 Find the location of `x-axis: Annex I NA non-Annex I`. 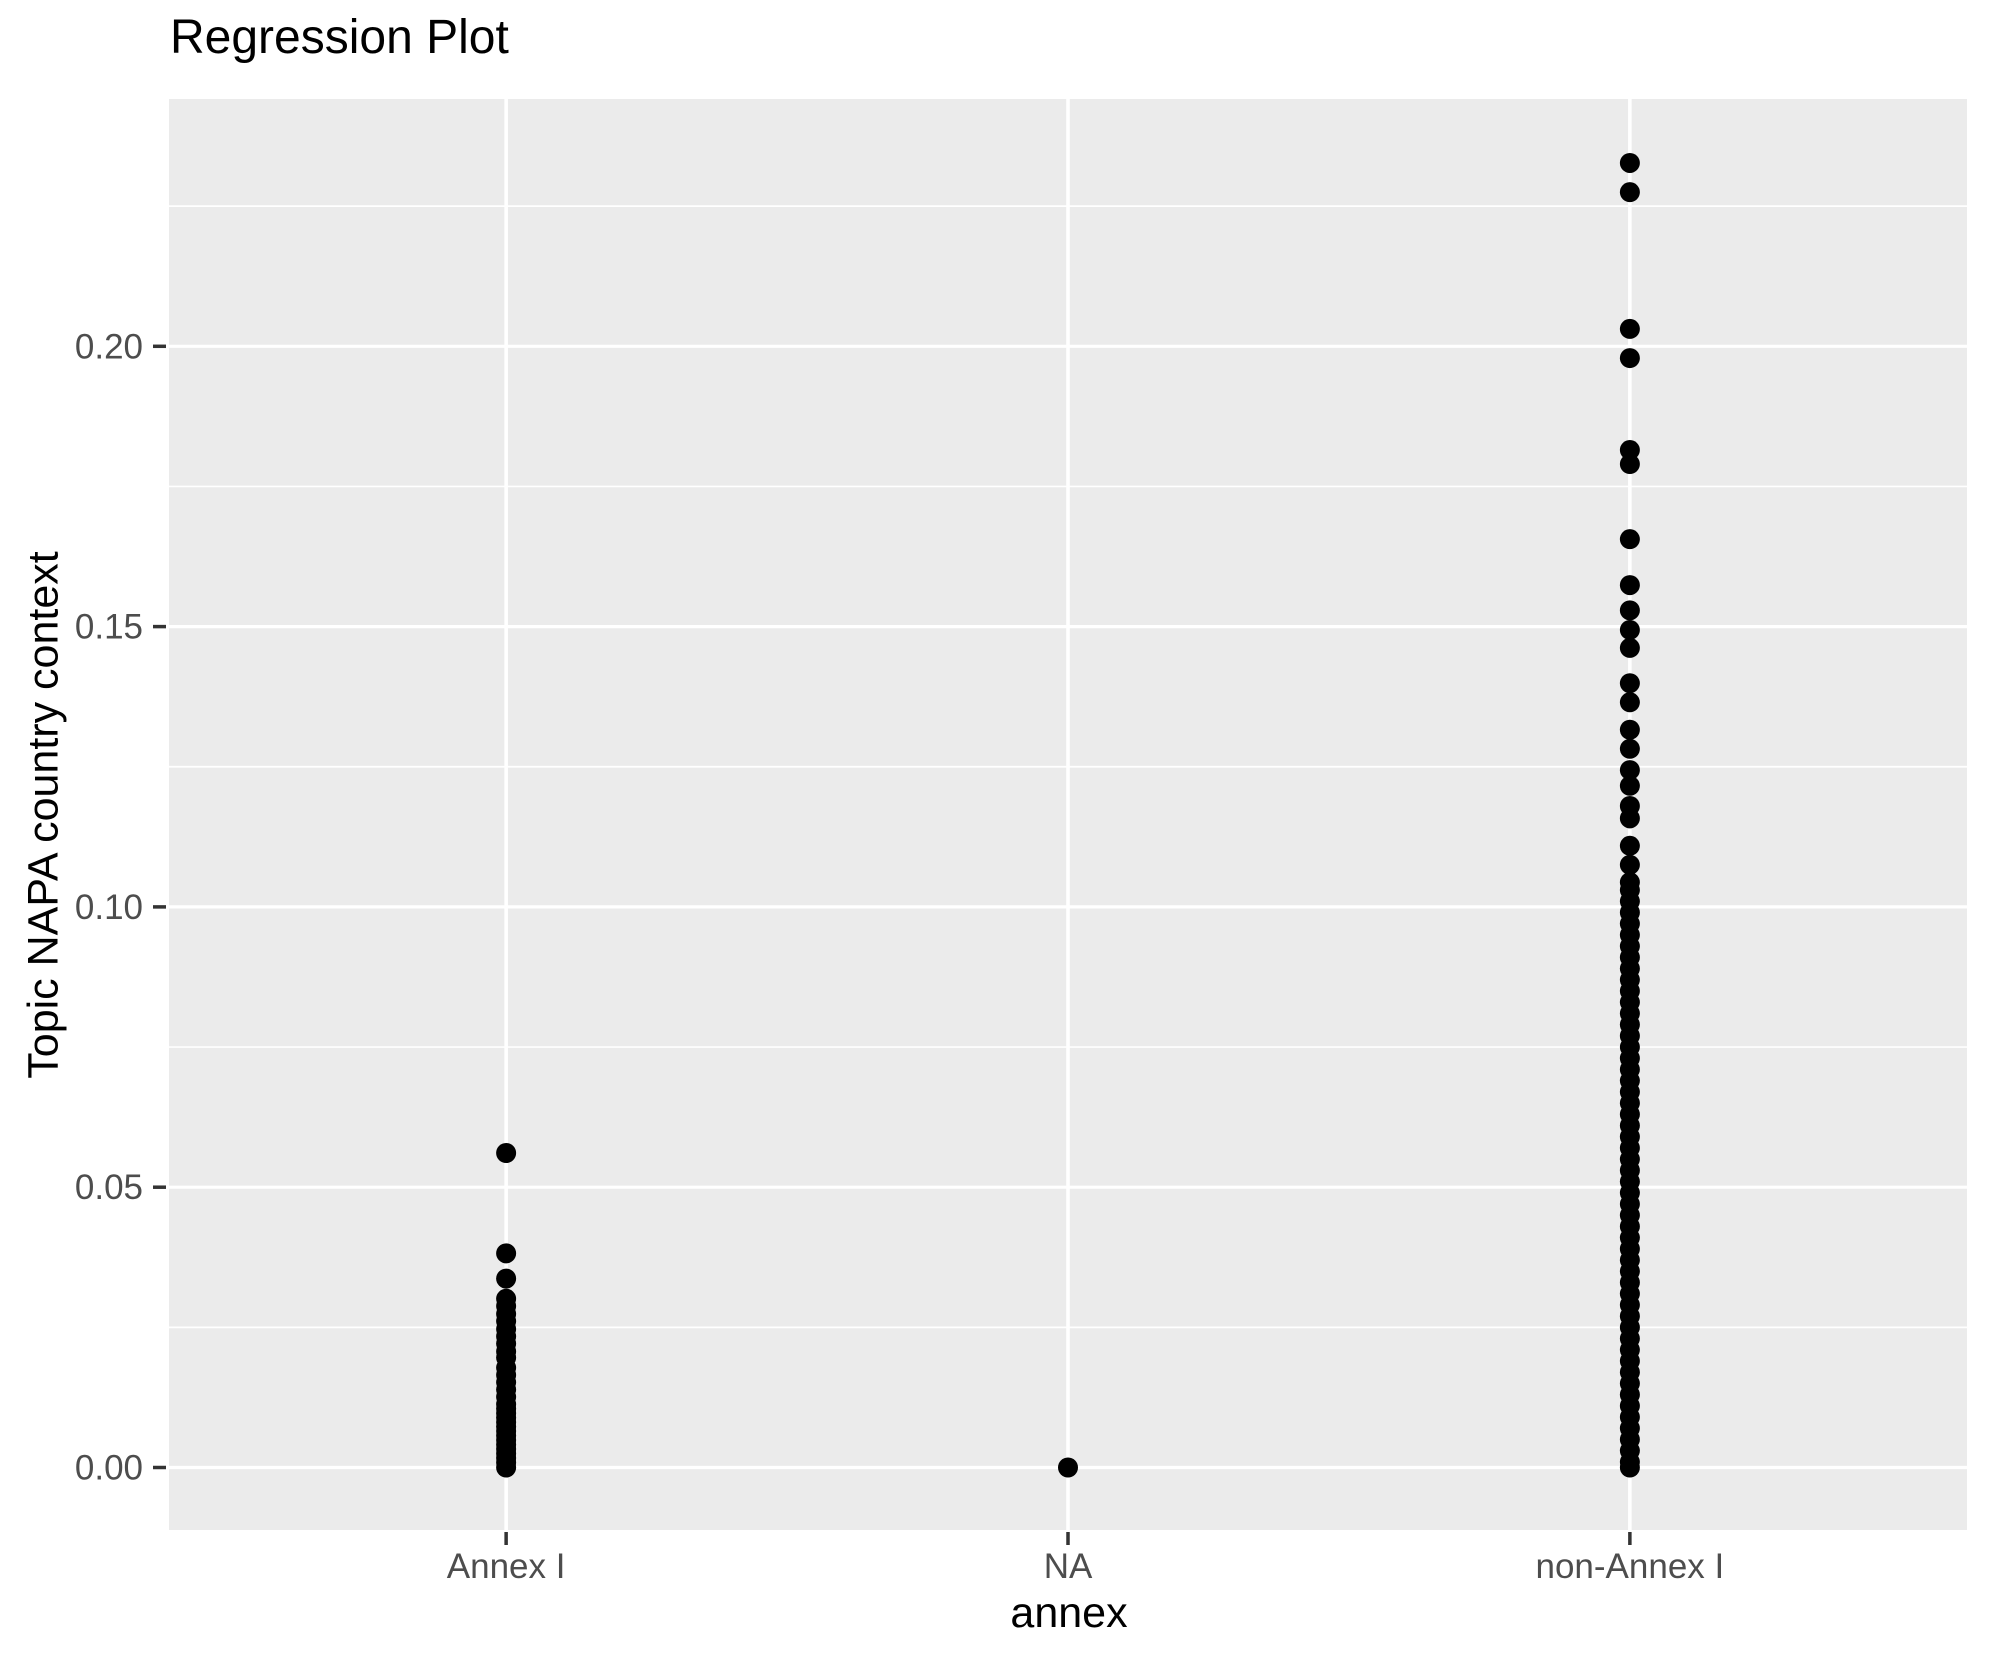

x-axis: Annex I NA non-Annex I is located at coordinates (1085, 1559).